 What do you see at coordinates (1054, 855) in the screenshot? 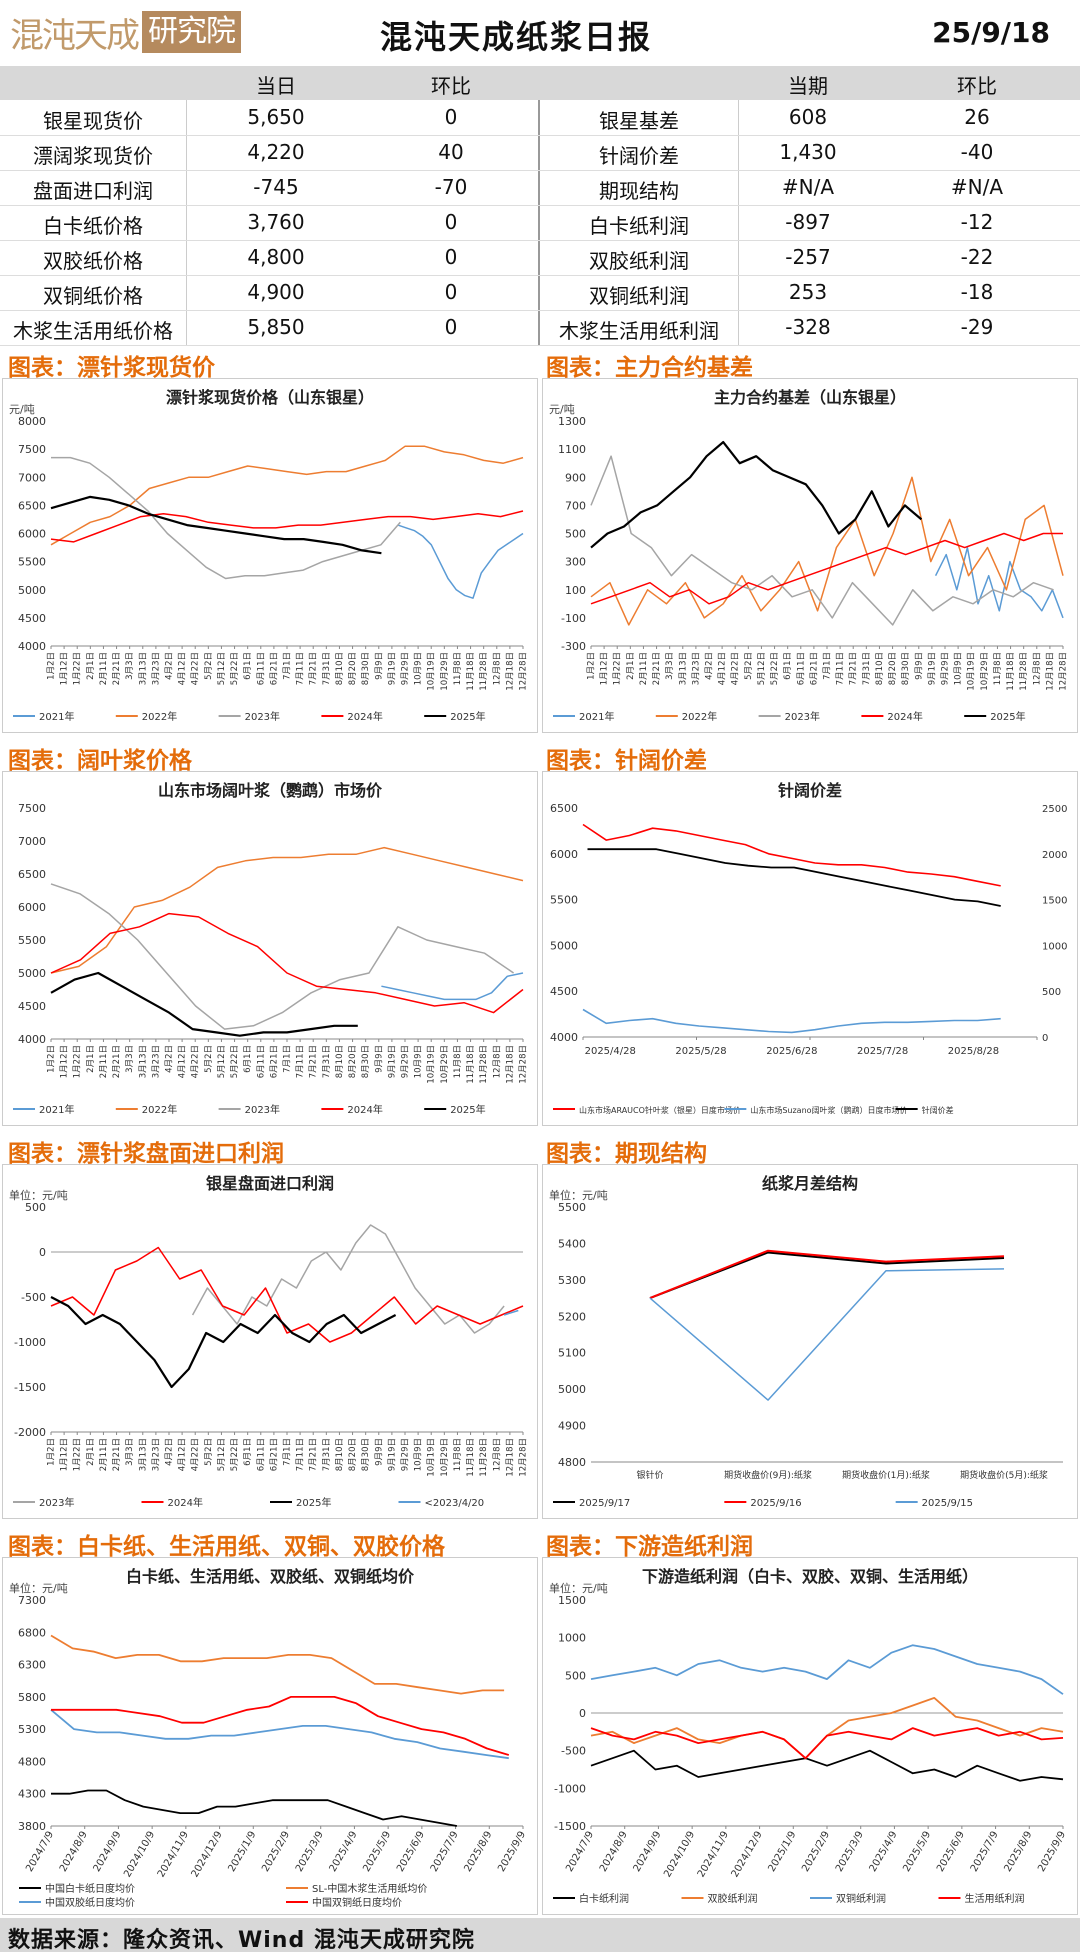
I see `y2-tick-label: 2000` at bounding box center [1054, 855].